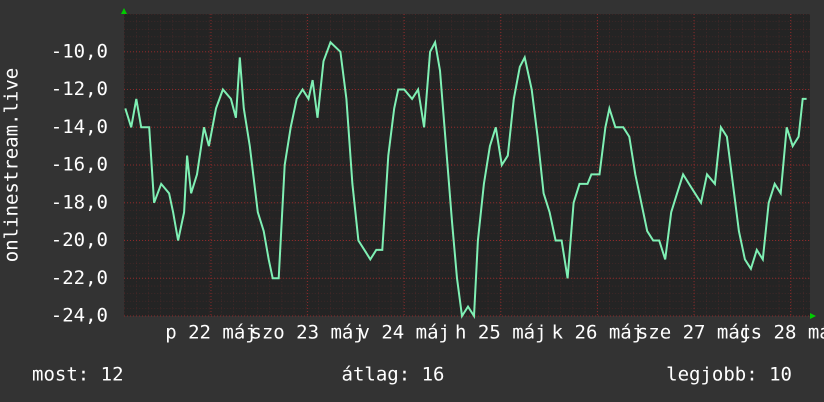  What do you see at coordinates (211, 333) in the screenshot?
I see `x-tick-label: p 22 máj` at bounding box center [211, 333].